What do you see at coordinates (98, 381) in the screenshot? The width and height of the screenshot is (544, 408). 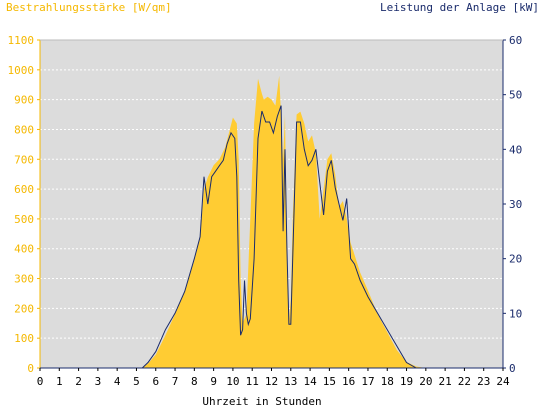 I see `x-tick-label: 3` at bounding box center [98, 381].